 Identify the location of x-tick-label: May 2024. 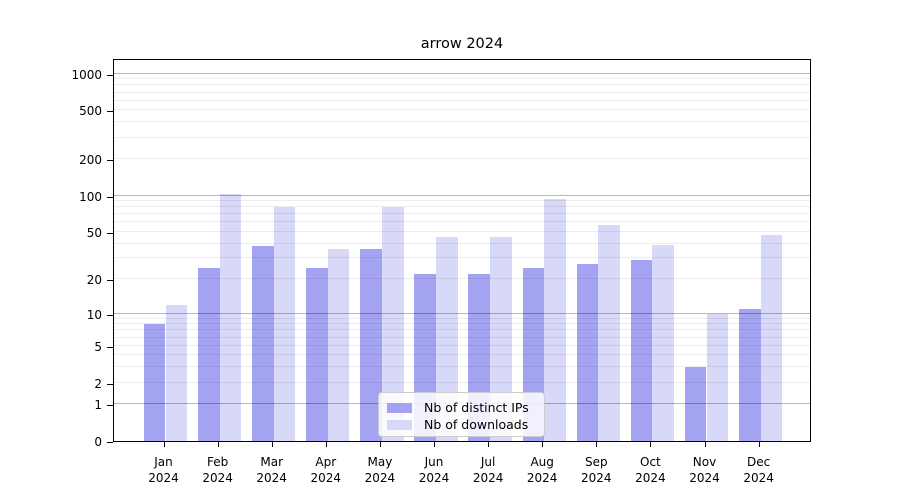
(380, 470).